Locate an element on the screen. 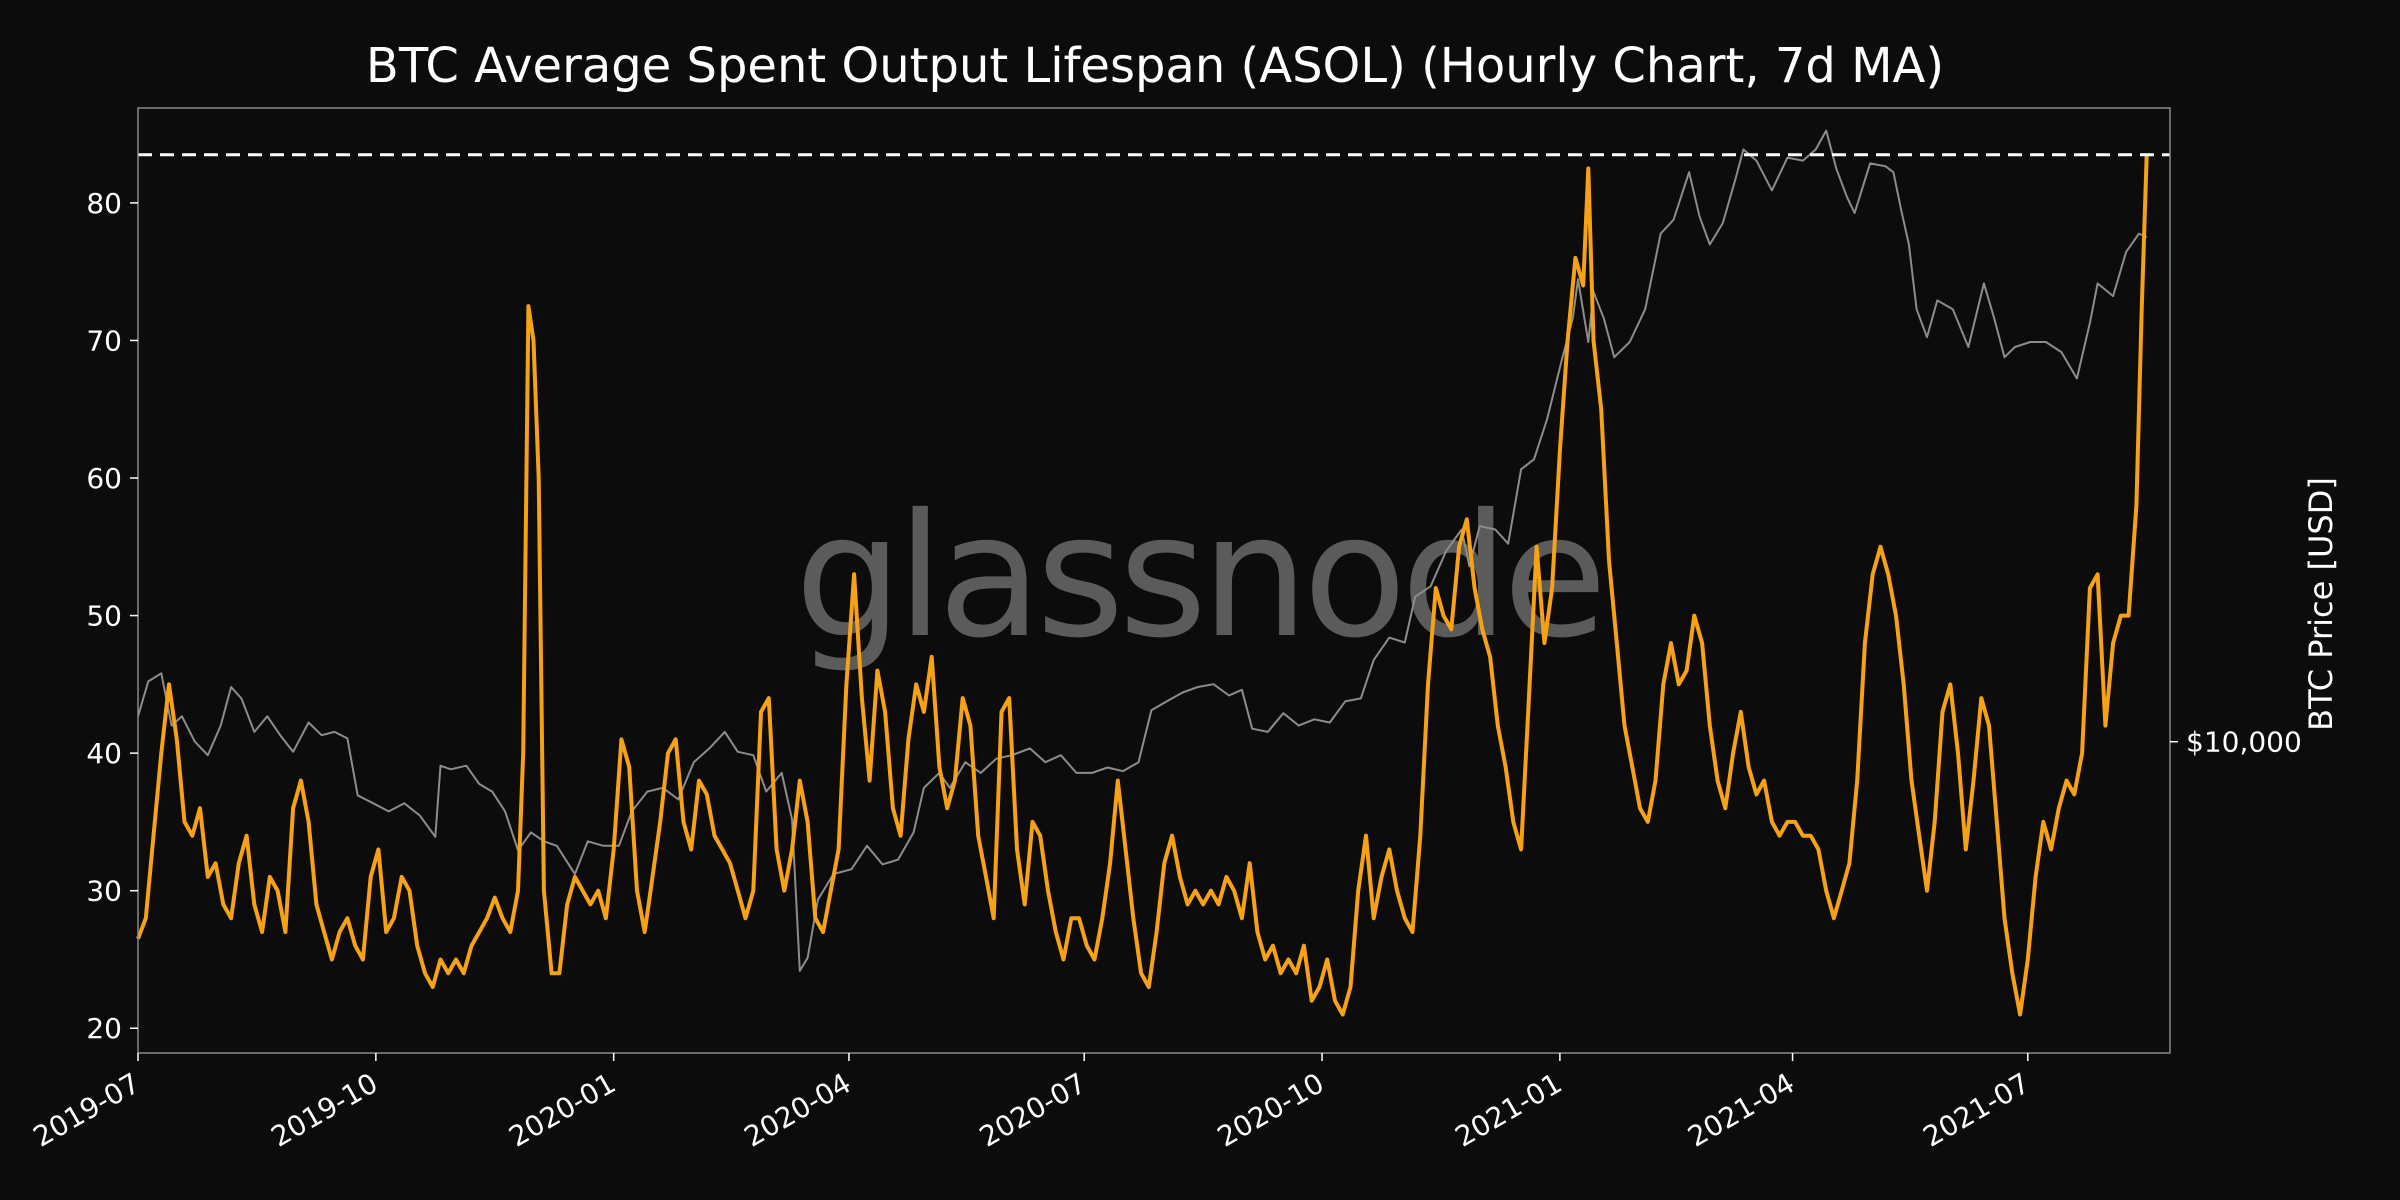 This screenshot has width=2400, height=1200. left-y-axis: 20 30 40 50 60 70 80 is located at coordinates (112, 616).